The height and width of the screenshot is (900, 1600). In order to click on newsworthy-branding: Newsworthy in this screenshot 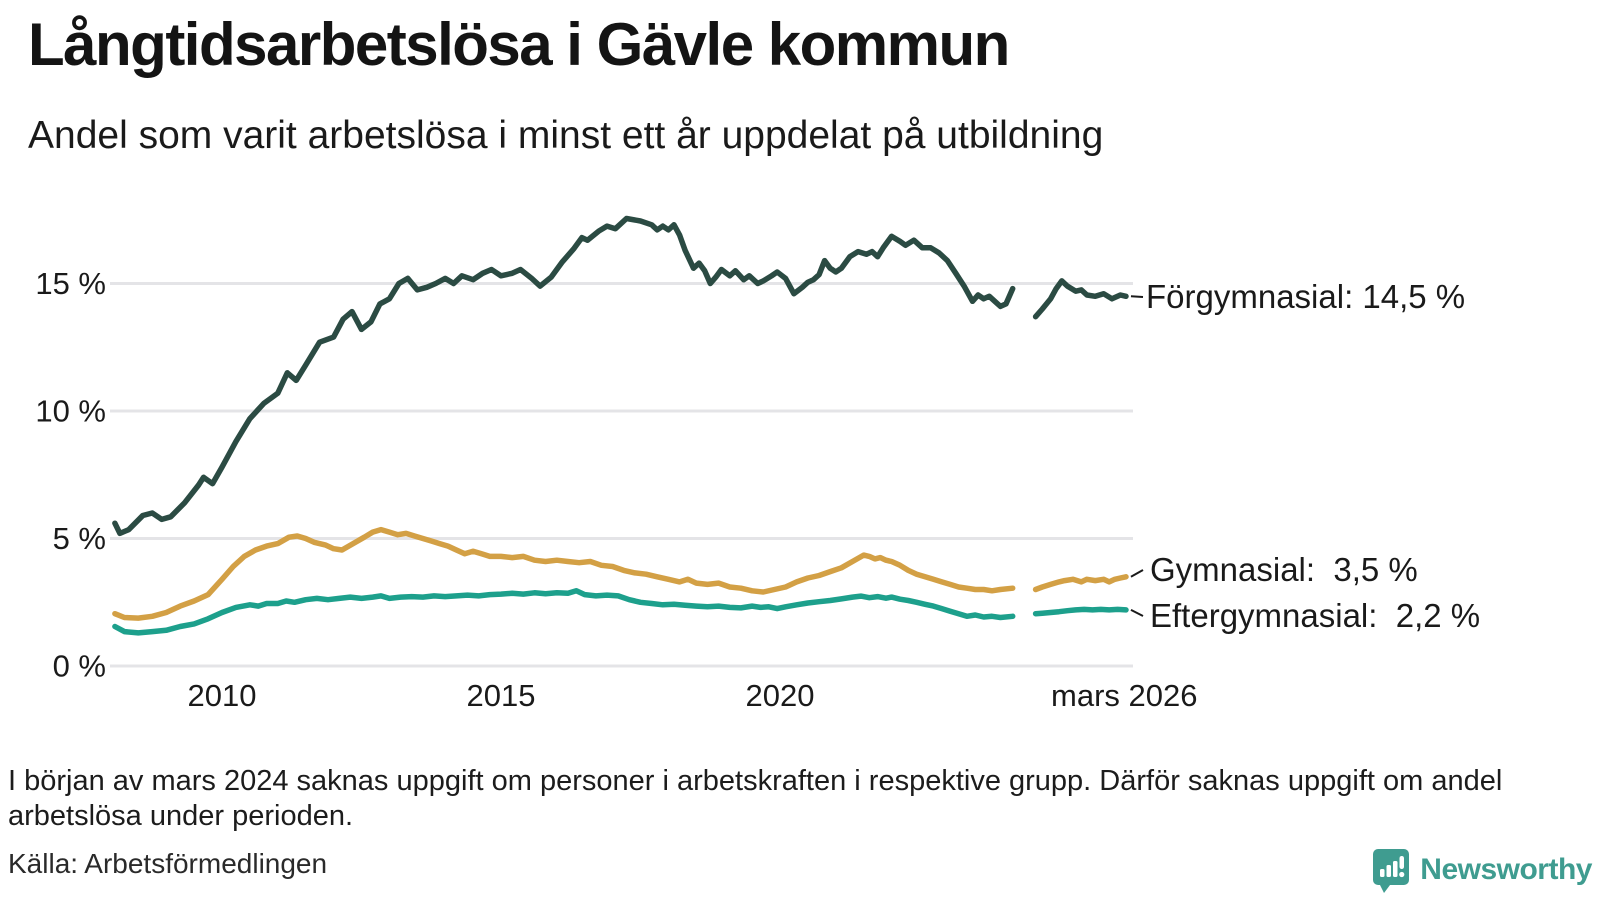, I will do `click(1466, 870)`.